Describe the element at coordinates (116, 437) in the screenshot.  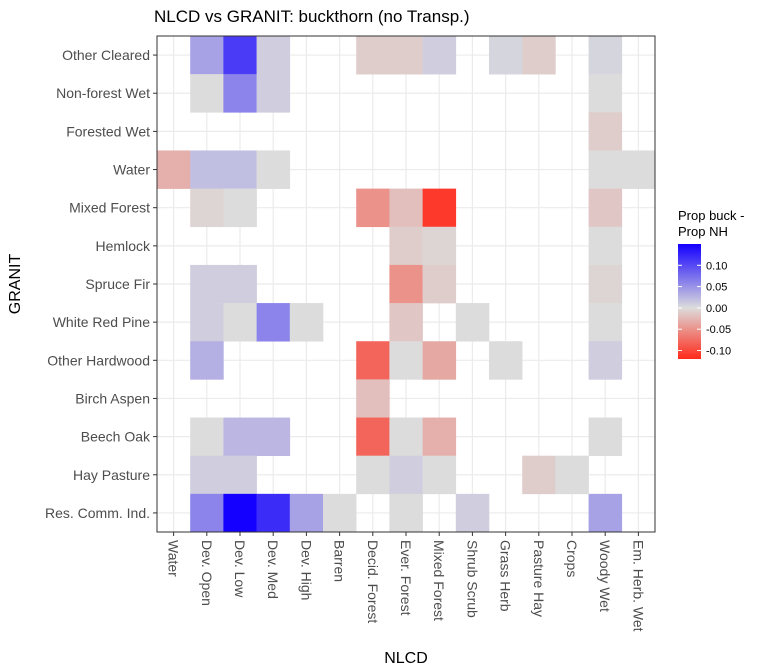
I see `y-tick-label: Beech Oak` at that location.